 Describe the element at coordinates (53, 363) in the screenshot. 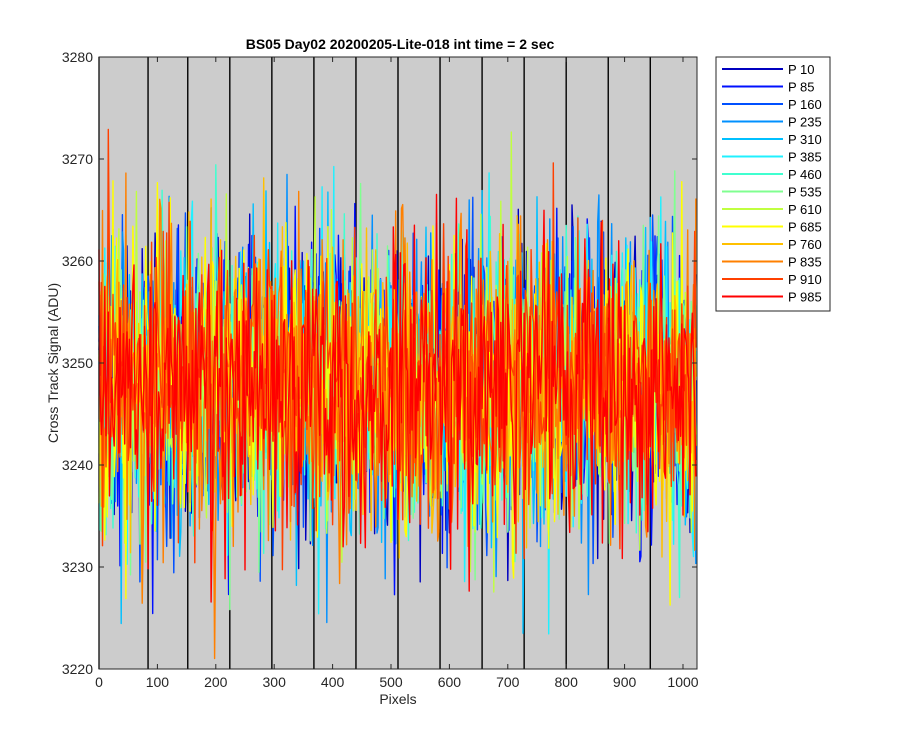

I see `y-axis-label: Cross Track Signal (ADU)` at that location.